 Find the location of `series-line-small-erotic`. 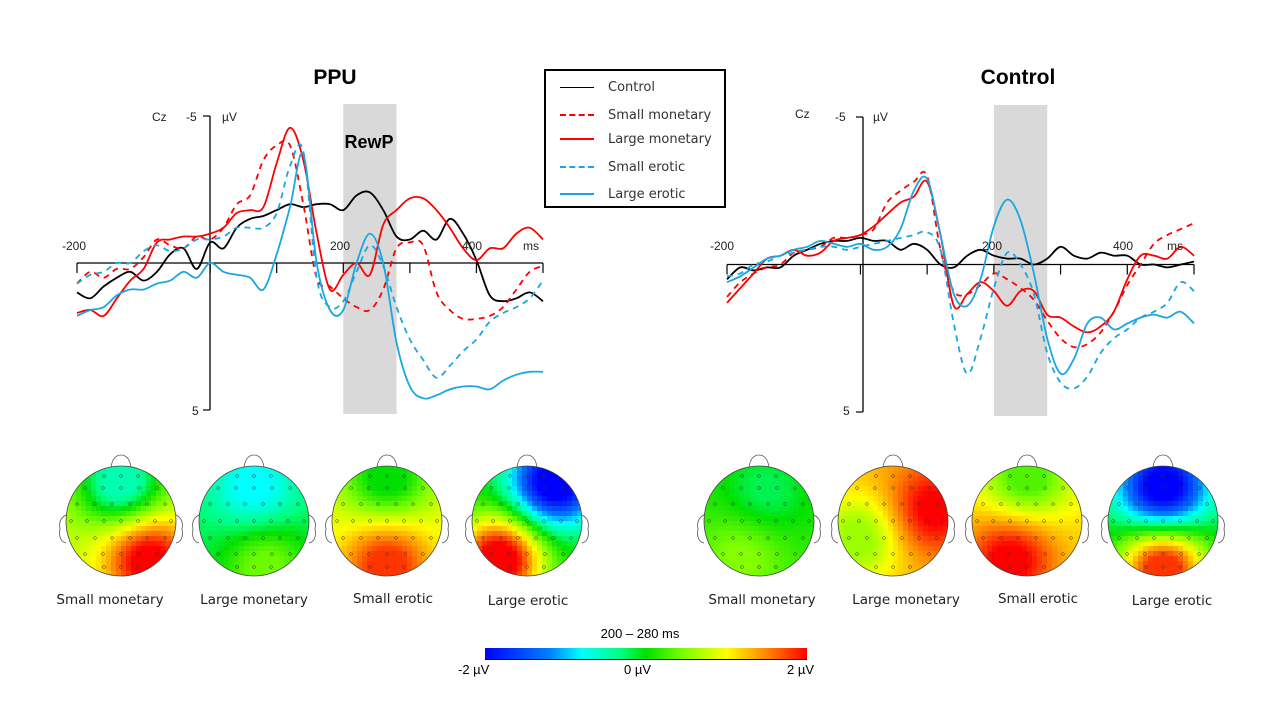

series-line-small-erotic is located at coordinates (960, 310).